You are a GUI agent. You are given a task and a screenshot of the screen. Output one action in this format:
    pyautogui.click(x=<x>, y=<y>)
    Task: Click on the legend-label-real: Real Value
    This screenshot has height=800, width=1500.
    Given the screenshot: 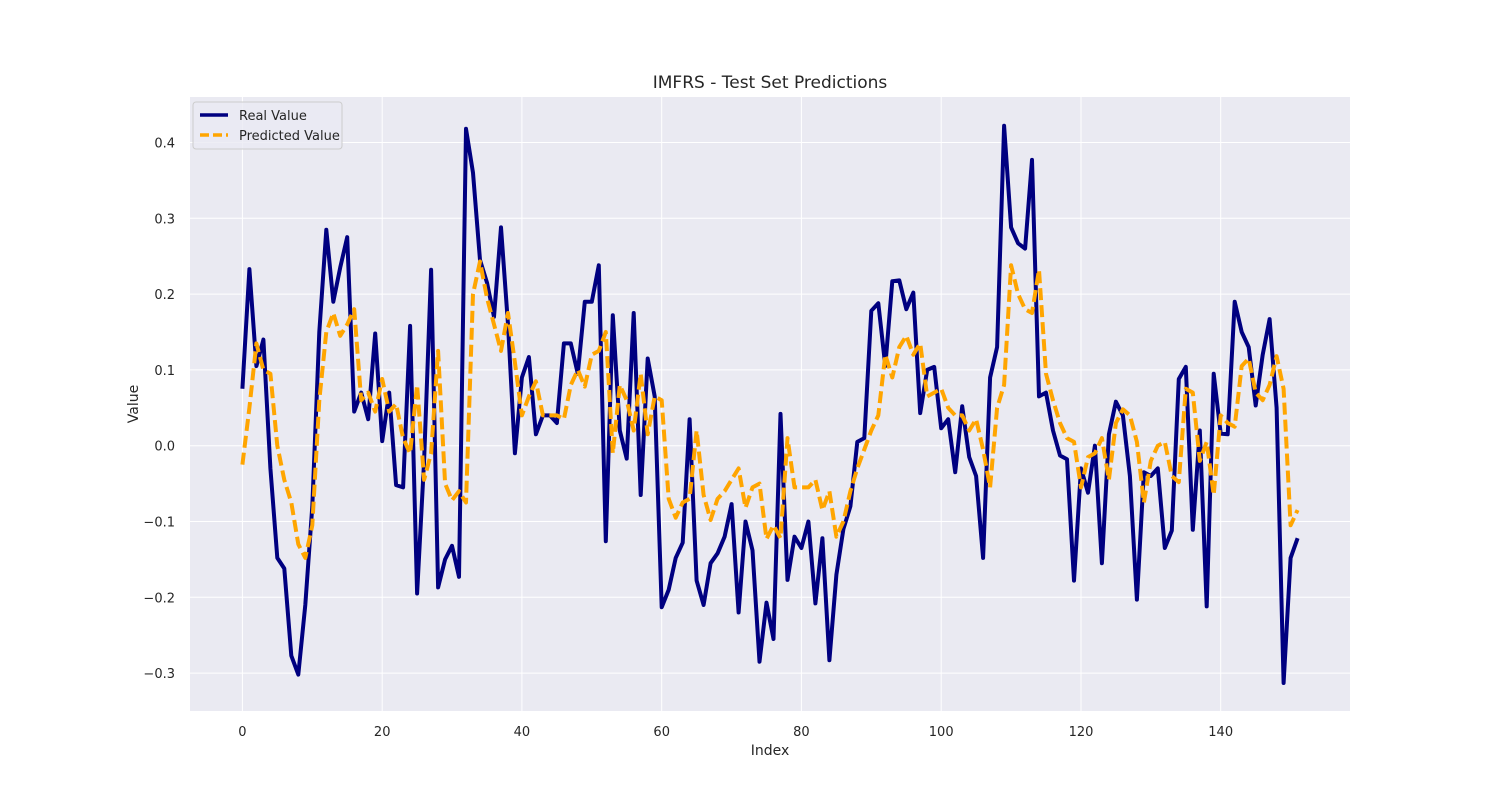 What is the action you would take?
    pyautogui.click(x=273, y=116)
    